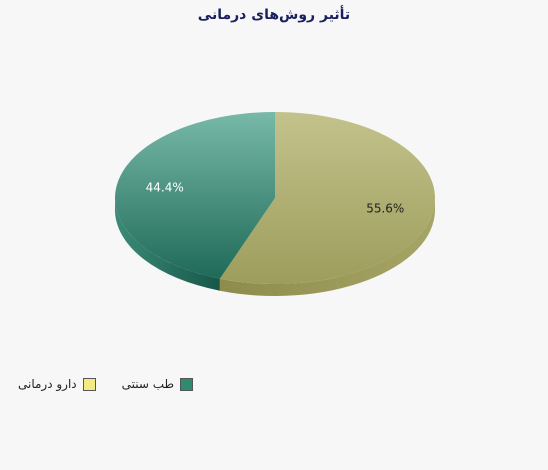 The image size is (548, 470). I want to click on legend: طب سنتی دارو درمانی, so click(106, 384).